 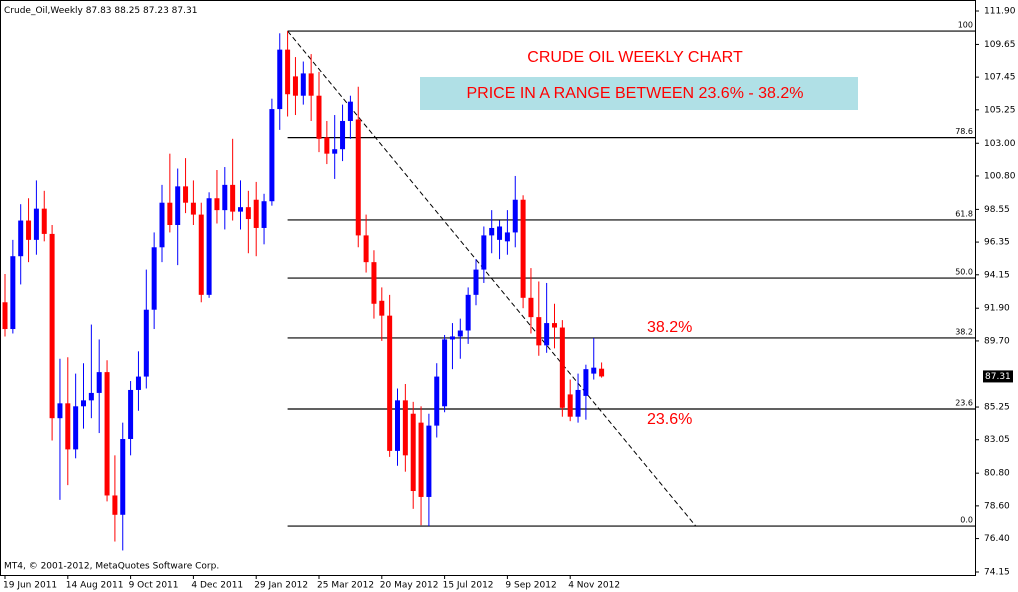 I want to click on annotation-lower: 23.6%, so click(x=669, y=419).